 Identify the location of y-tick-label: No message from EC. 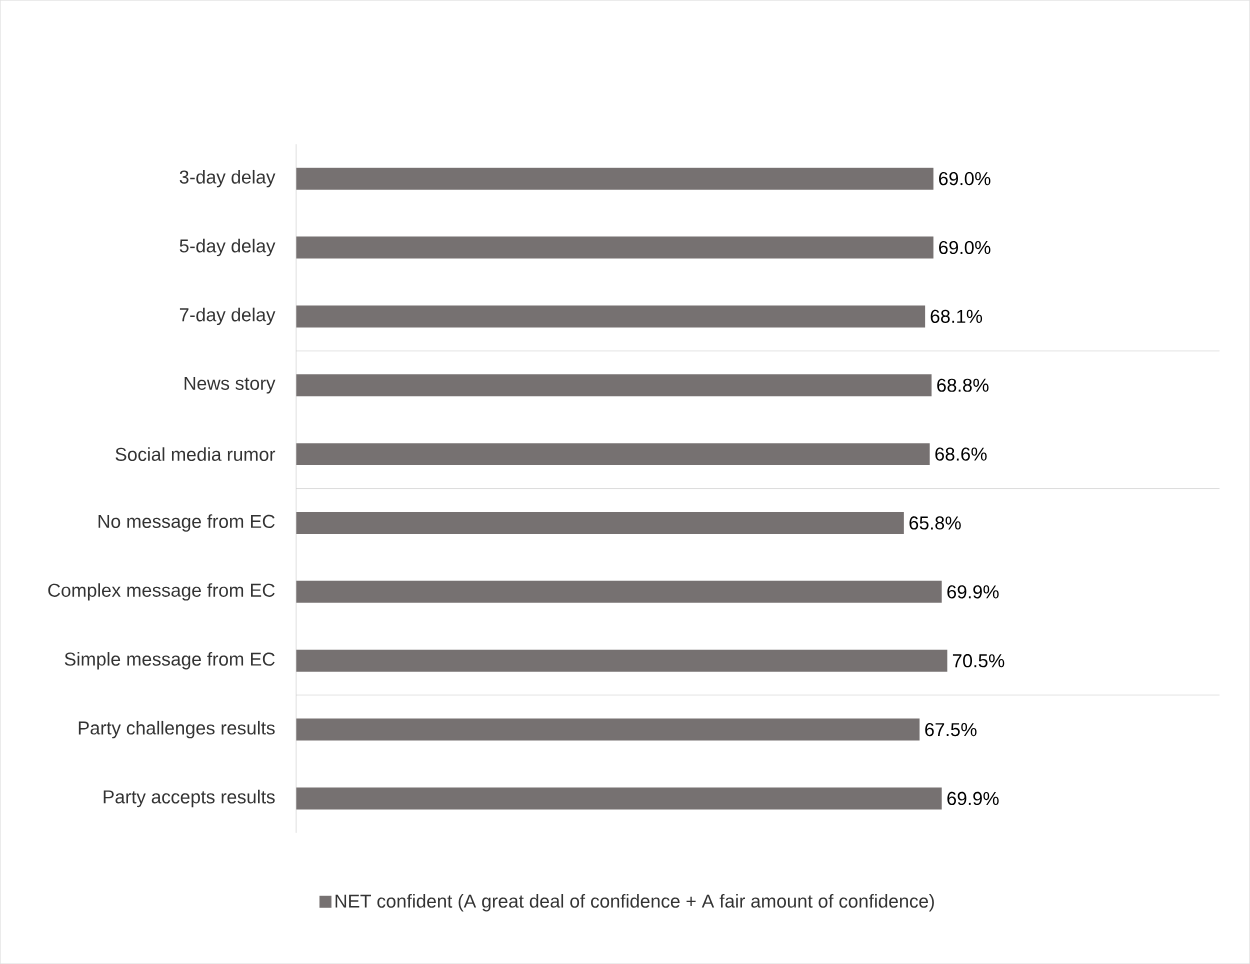
(186, 523).